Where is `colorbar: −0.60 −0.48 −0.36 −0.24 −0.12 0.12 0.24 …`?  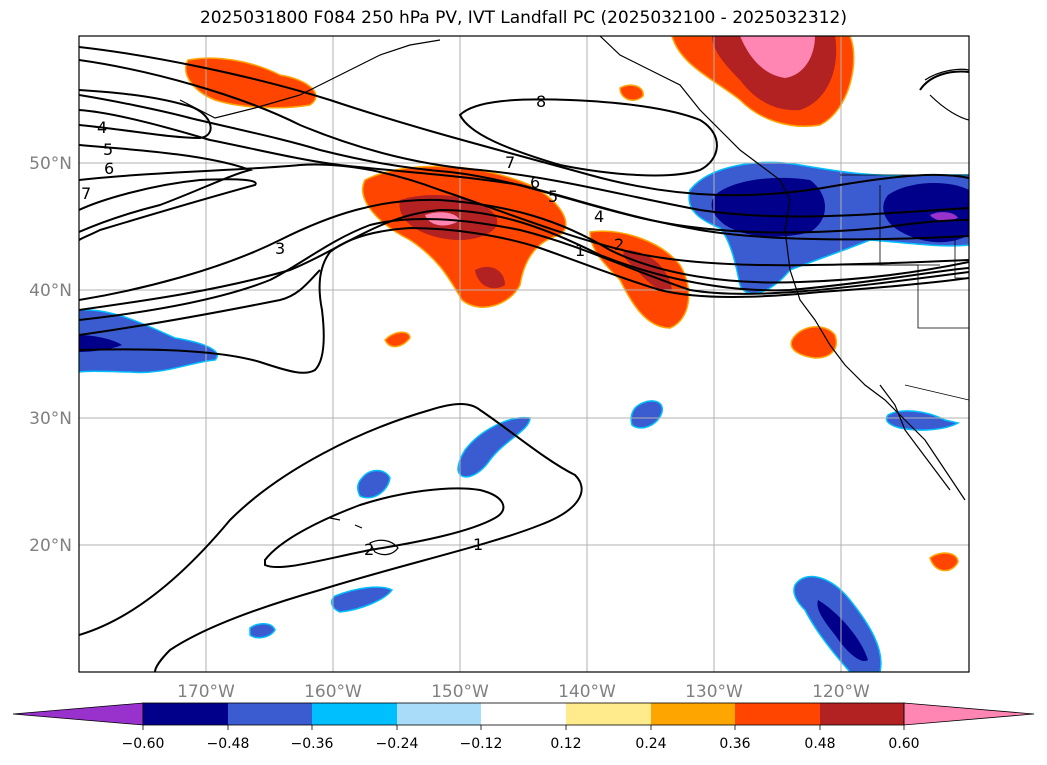
colorbar: −0.60 −0.48 −0.36 −0.24 −0.12 0.12 0.24 … is located at coordinates (523, 727).